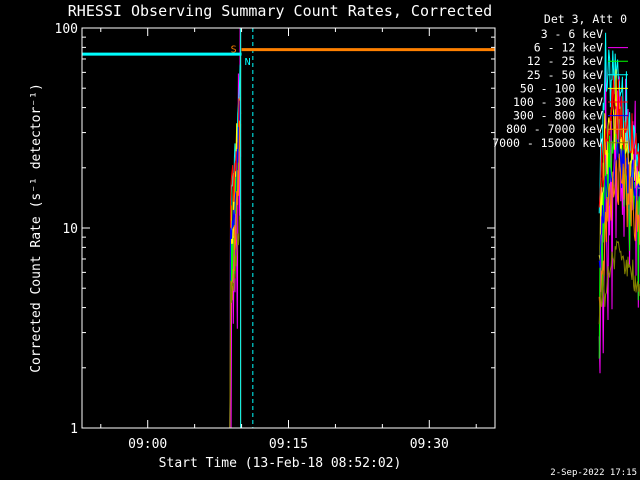 The height and width of the screenshot is (480, 640). I want to click on y-tick-label-1: 1, so click(74, 429).